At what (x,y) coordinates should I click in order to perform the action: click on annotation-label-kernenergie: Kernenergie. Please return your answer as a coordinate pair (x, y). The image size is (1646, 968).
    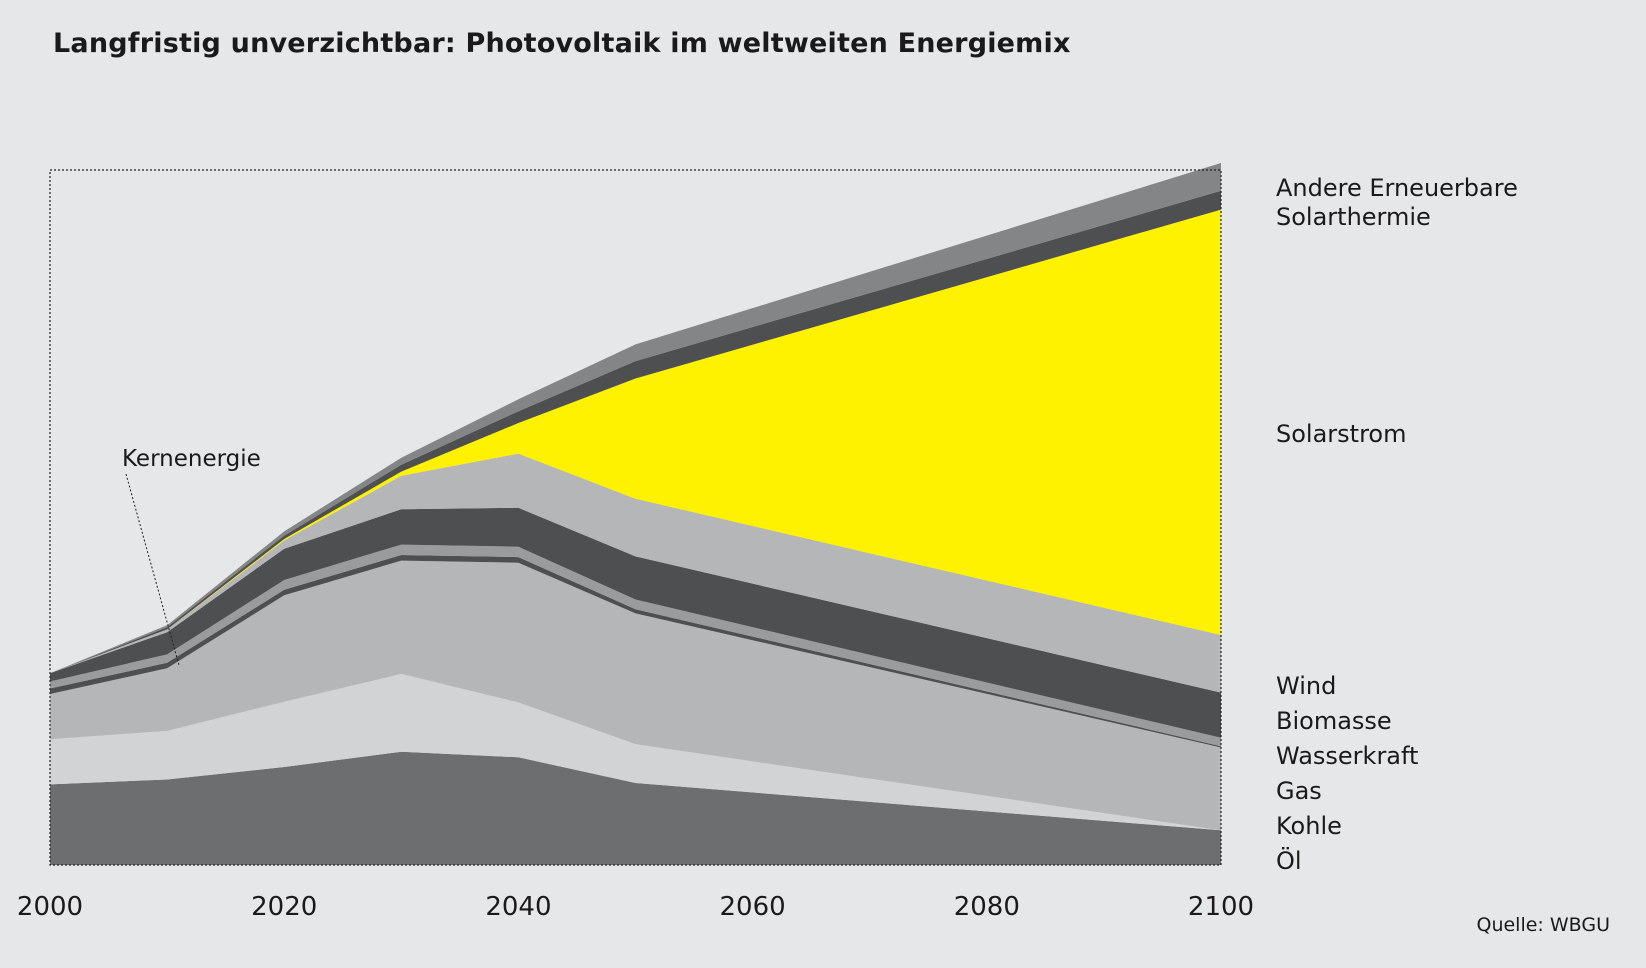
    Looking at the image, I should click on (191, 459).